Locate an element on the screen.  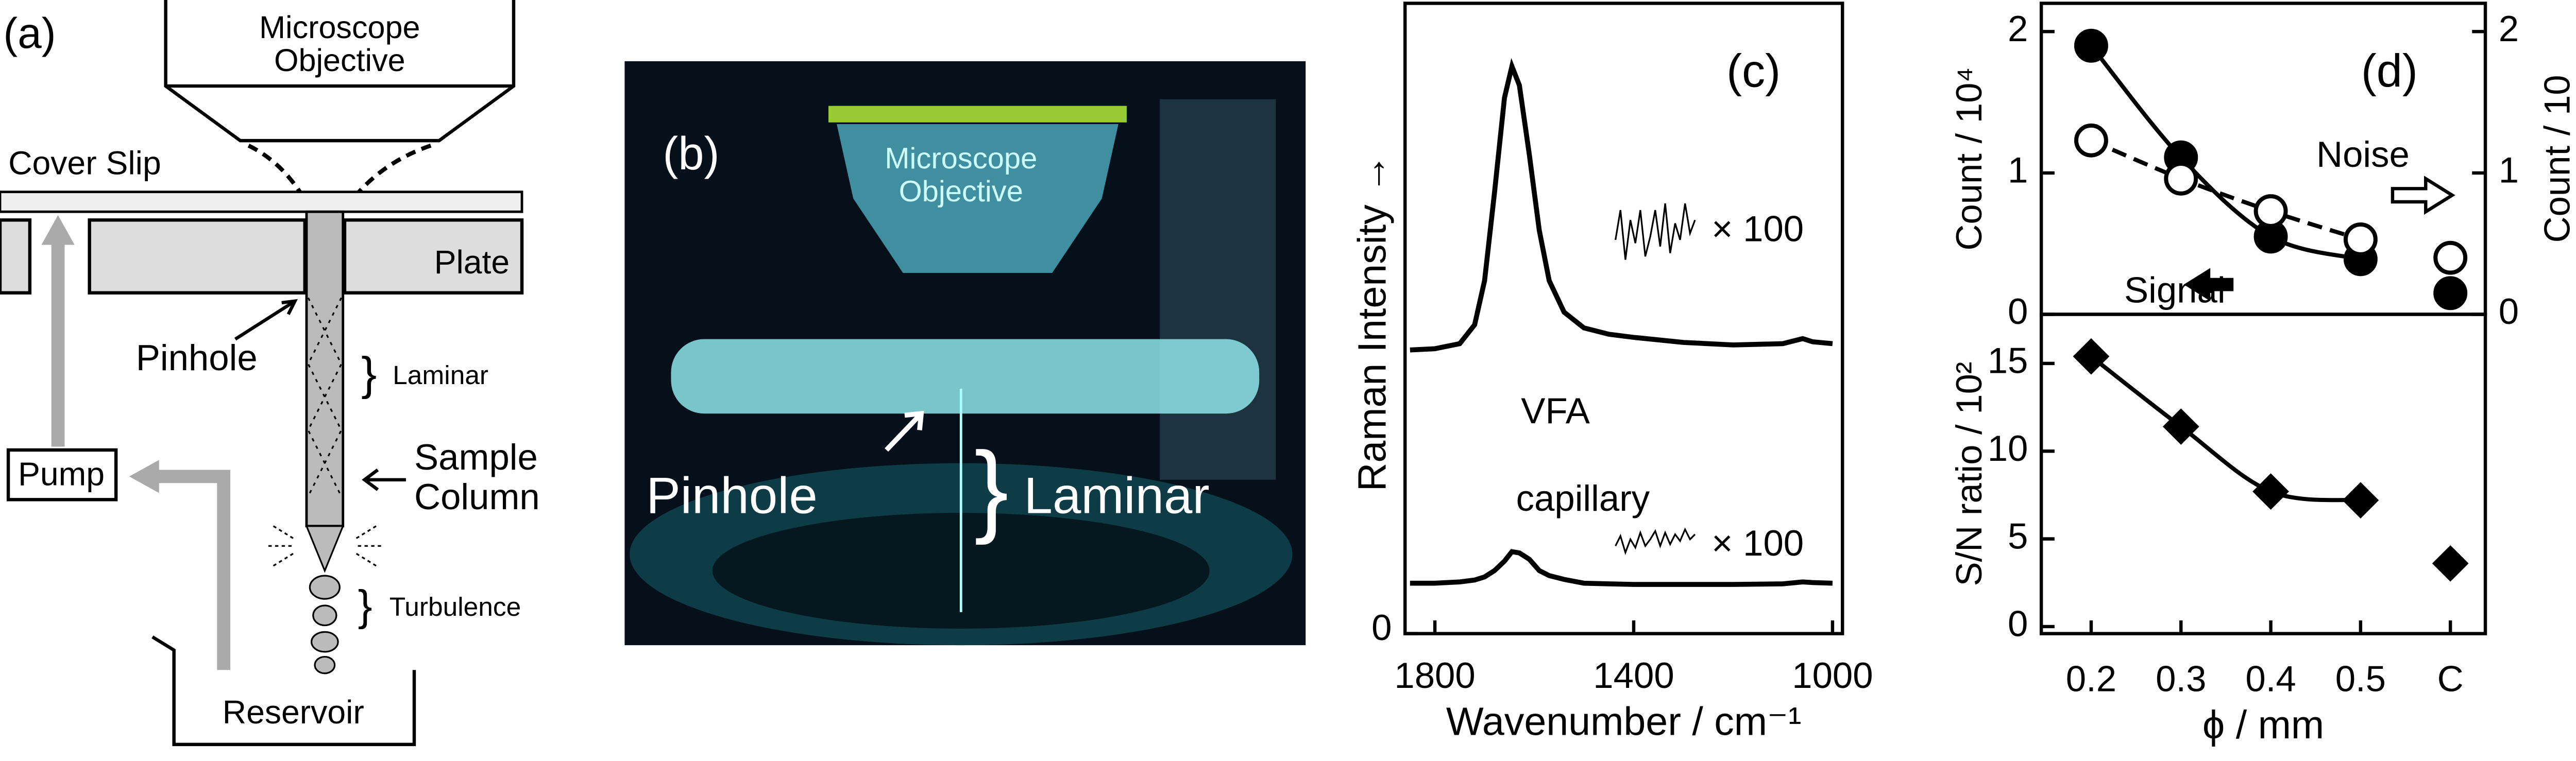
y-axis-label: S/N ratio / 10² is located at coordinates (1968, 474).